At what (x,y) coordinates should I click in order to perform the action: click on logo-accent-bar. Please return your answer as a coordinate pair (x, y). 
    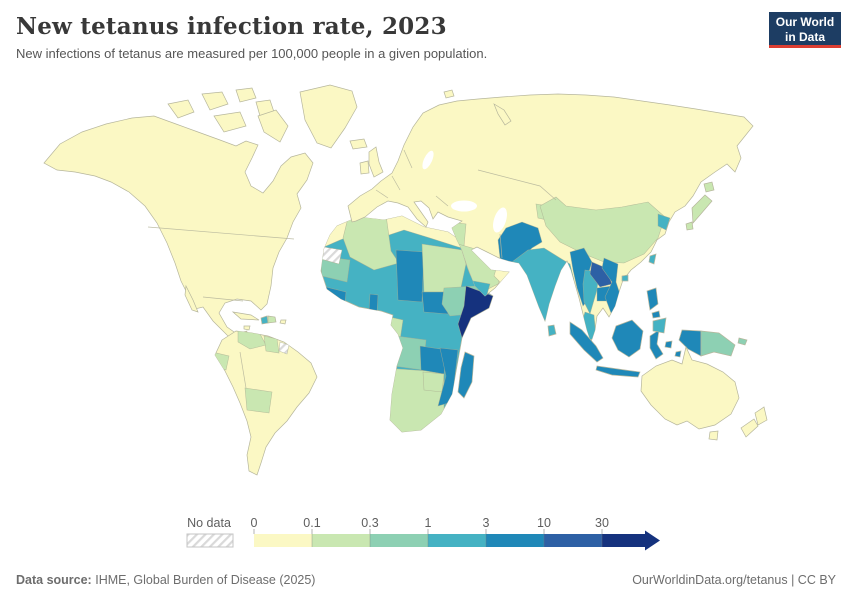
    Looking at the image, I should click on (805, 46).